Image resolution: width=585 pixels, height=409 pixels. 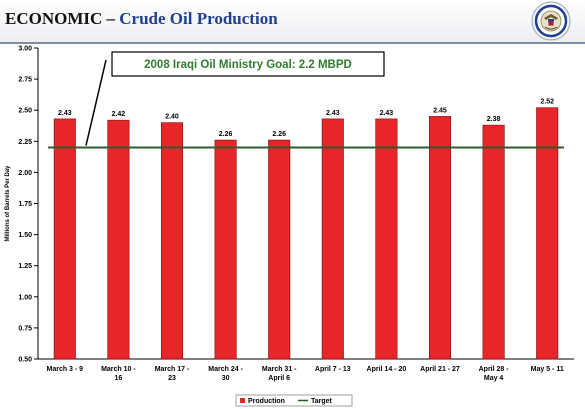 What do you see at coordinates (118, 369) in the screenshot?
I see `x-category-label: March 10 -` at bounding box center [118, 369].